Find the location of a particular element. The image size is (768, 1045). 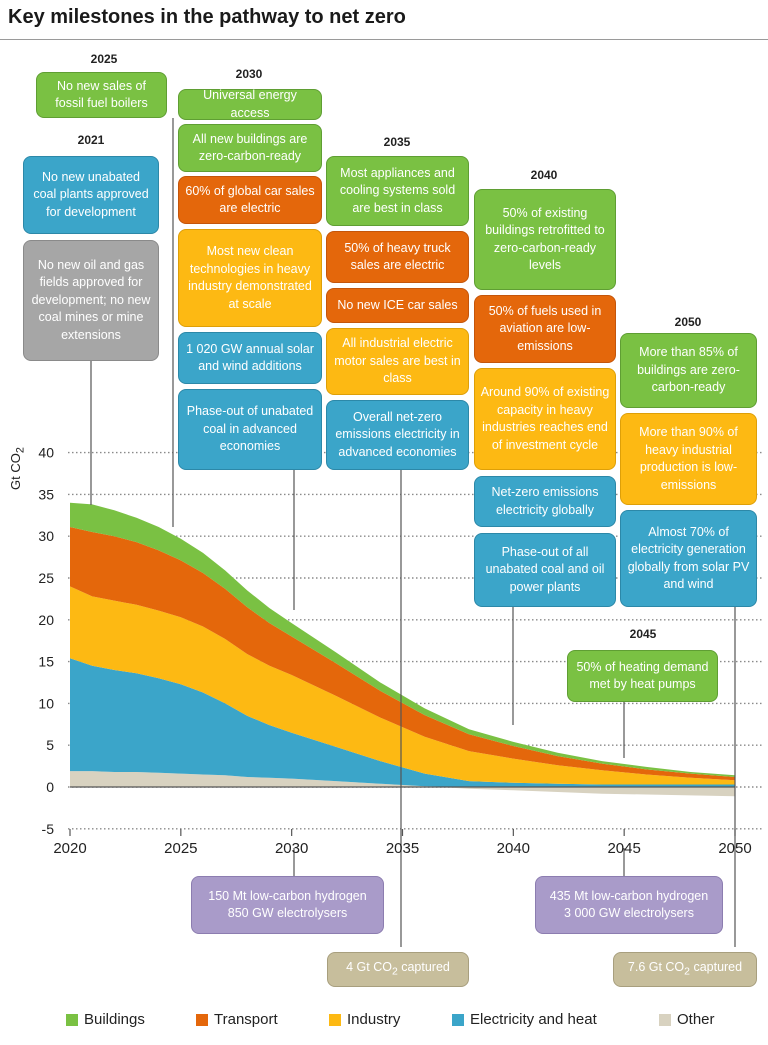

legend-item-industry: Industry is located at coordinates (364, 1019).